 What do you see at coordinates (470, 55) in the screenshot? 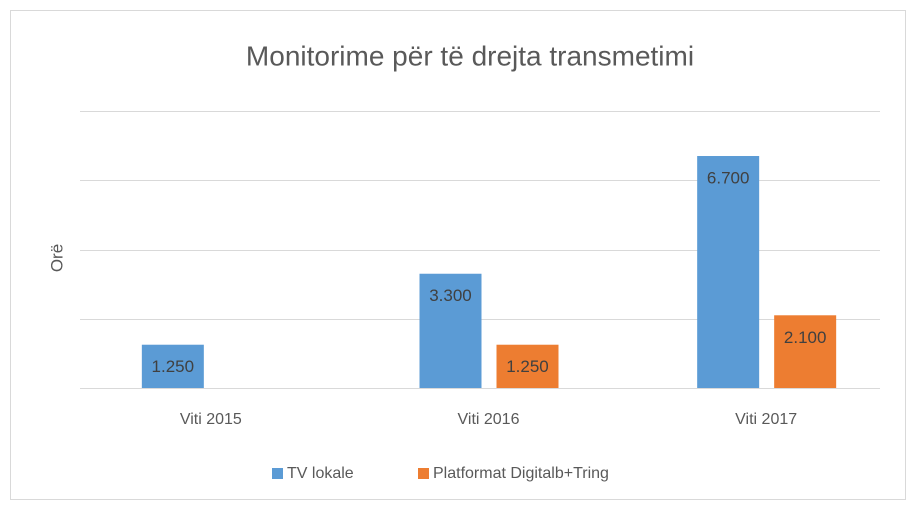
I see `chart-title: Monitorime për të drejta transmetimi` at bounding box center [470, 55].